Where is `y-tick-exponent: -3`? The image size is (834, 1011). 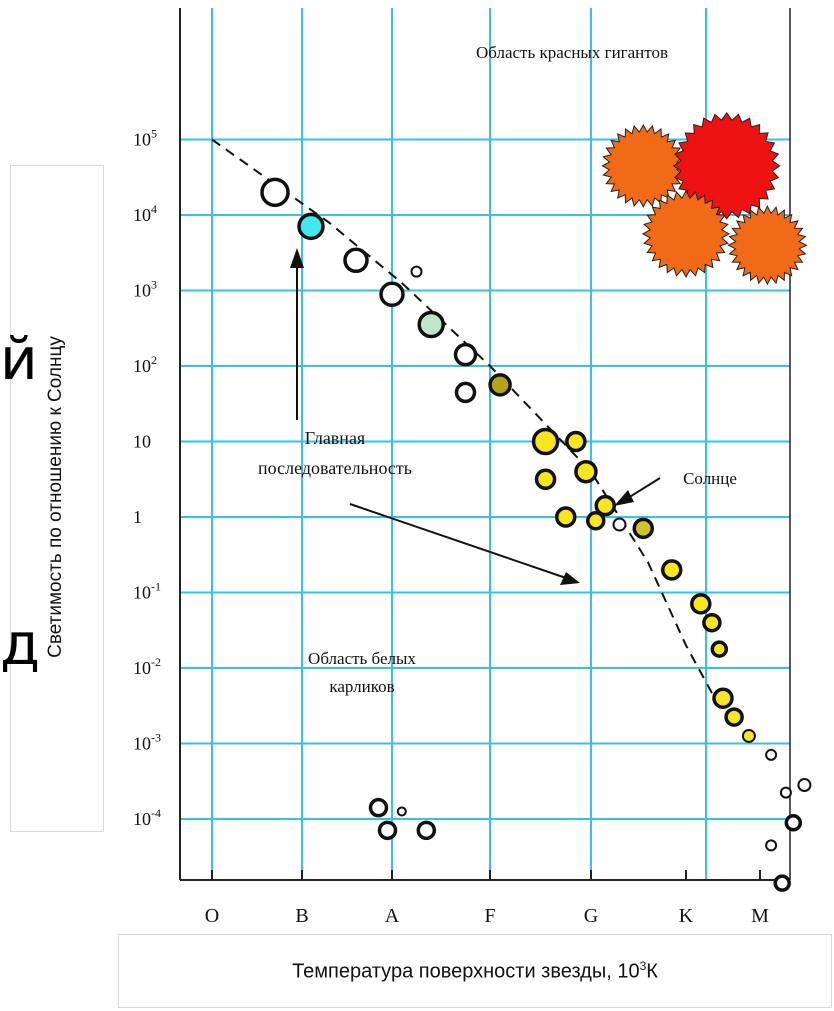 y-tick-exponent: -3 is located at coordinates (156, 738).